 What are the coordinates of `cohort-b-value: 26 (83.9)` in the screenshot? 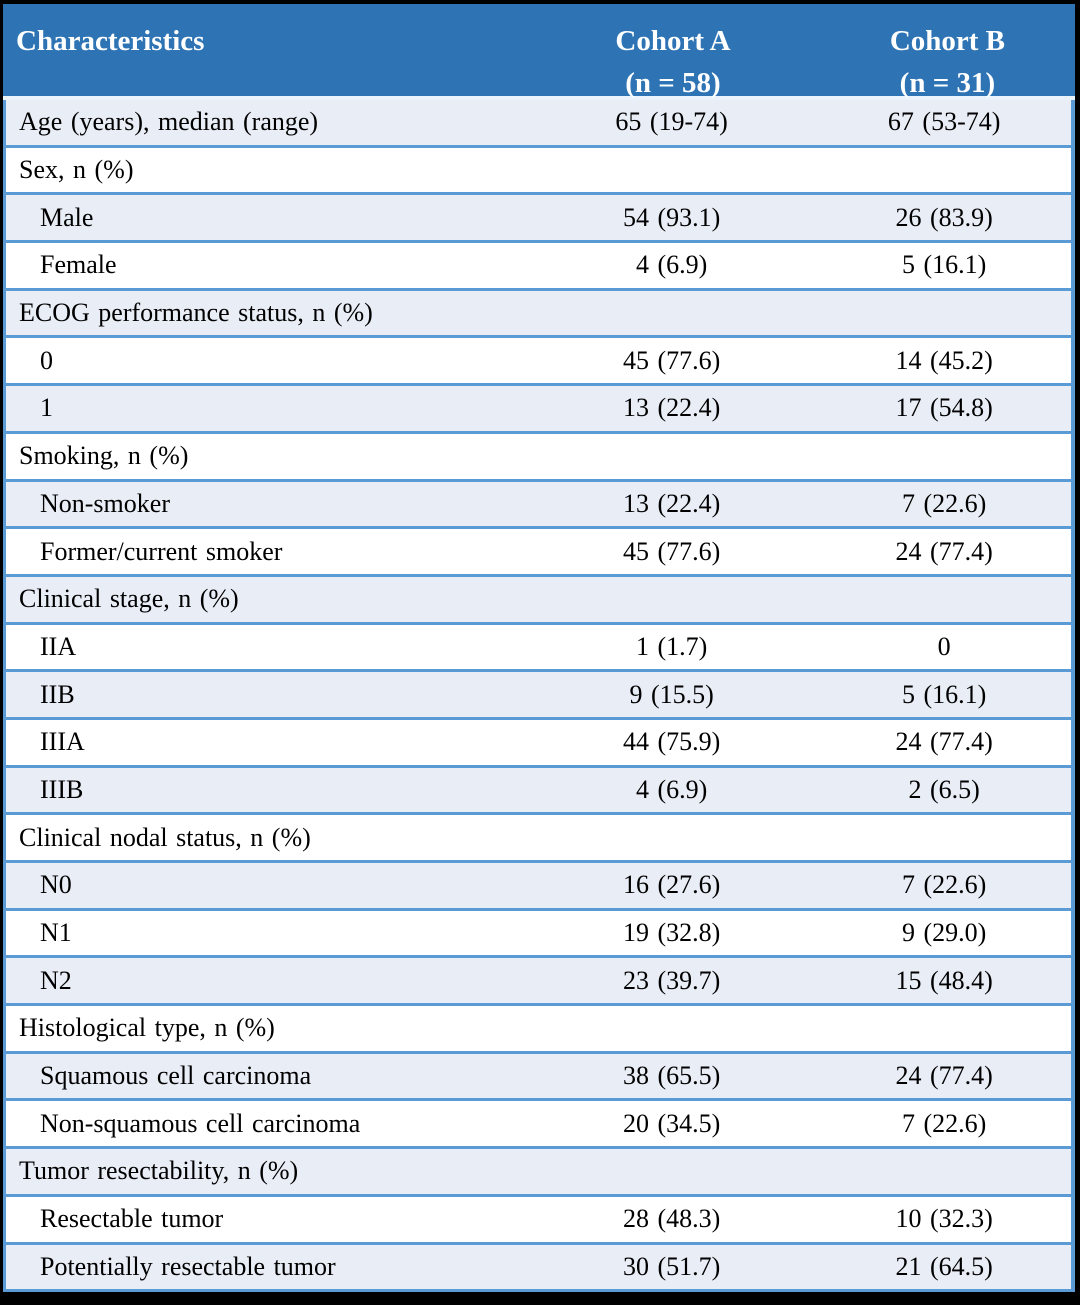 It's located at (944, 217).